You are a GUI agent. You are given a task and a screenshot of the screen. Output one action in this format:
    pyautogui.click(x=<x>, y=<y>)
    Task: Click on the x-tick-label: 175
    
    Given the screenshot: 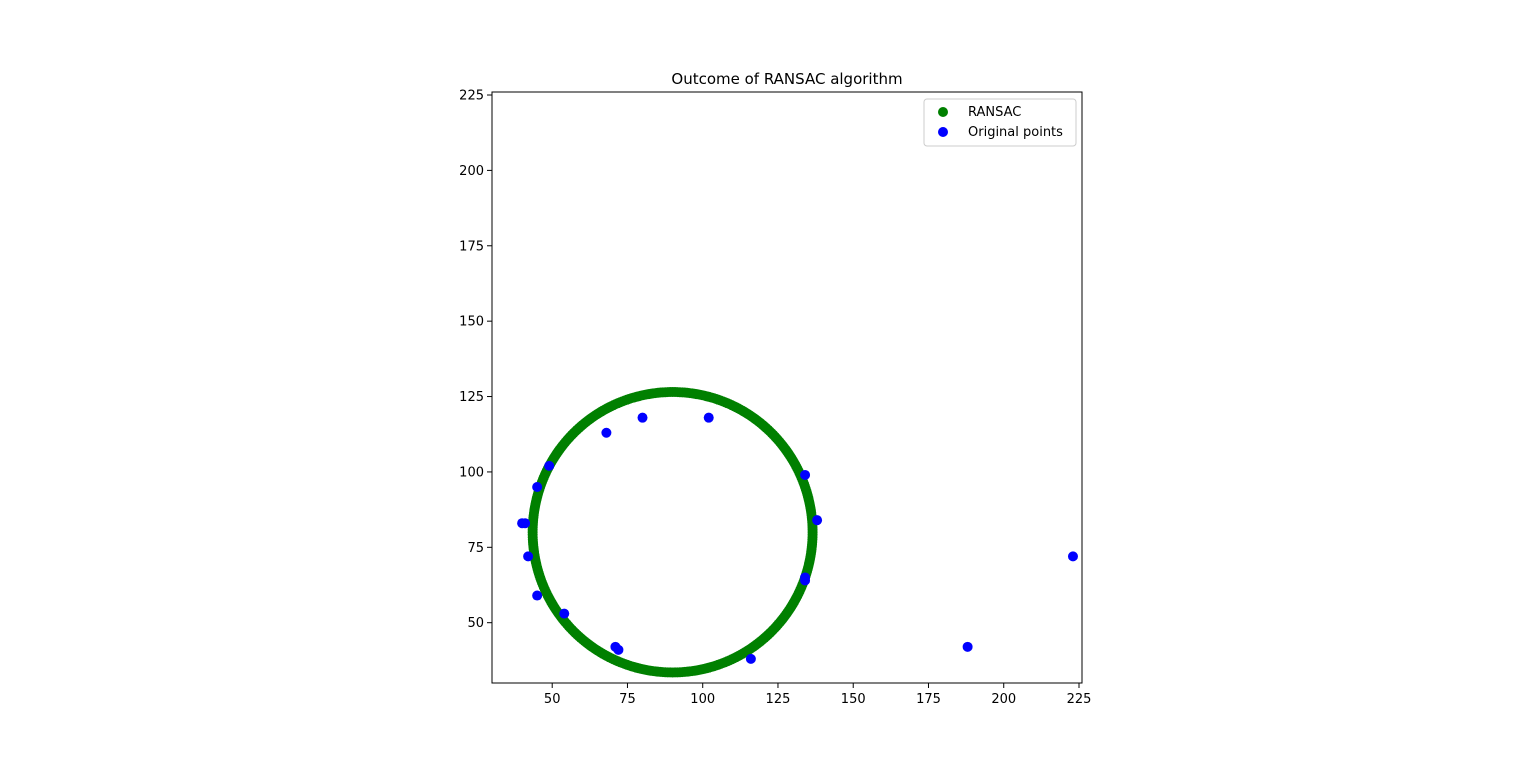 What is the action you would take?
    pyautogui.click(x=928, y=699)
    